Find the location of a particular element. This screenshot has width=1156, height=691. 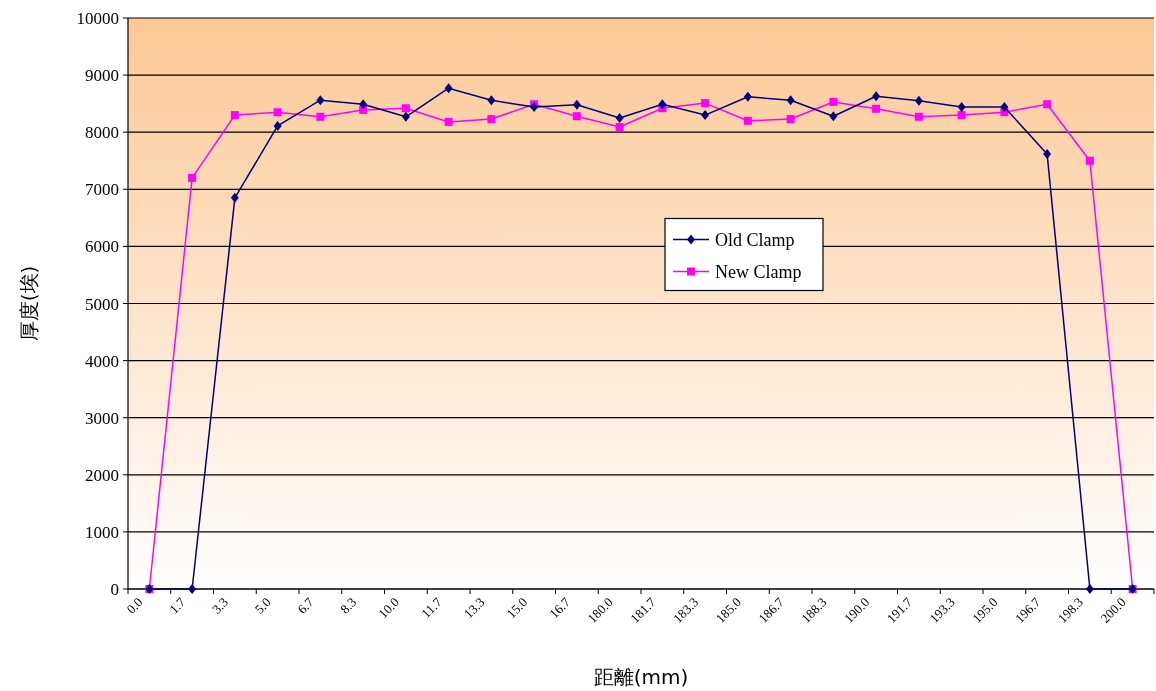

y-tick-label: 3000 is located at coordinates (102, 418).